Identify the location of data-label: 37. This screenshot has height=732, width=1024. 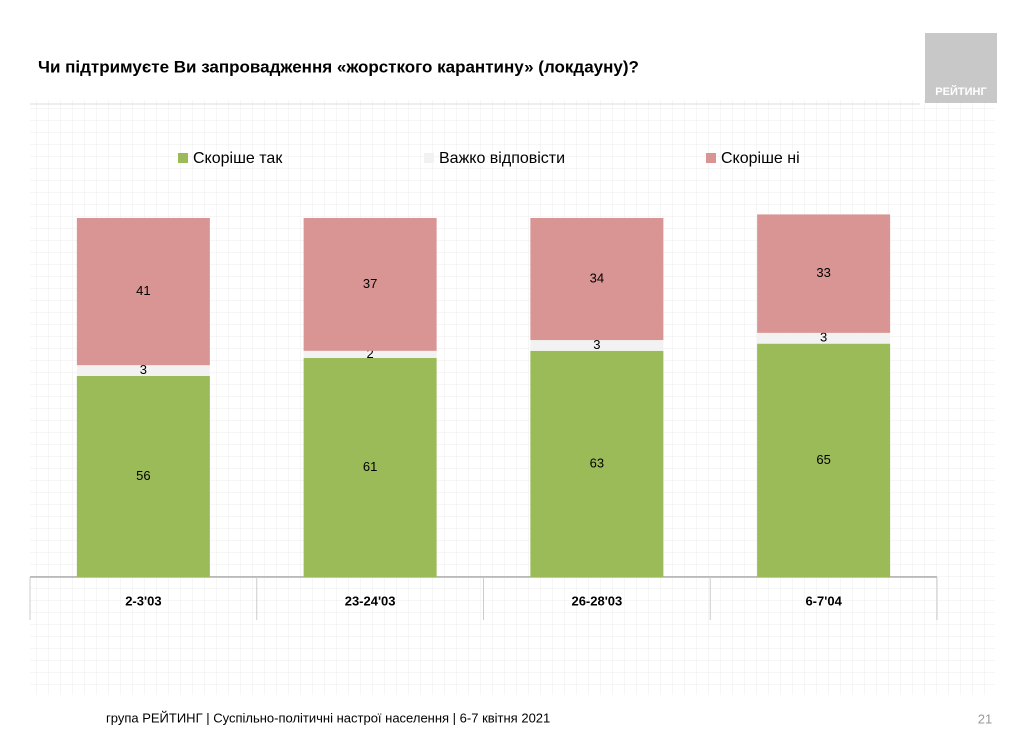
(370, 283).